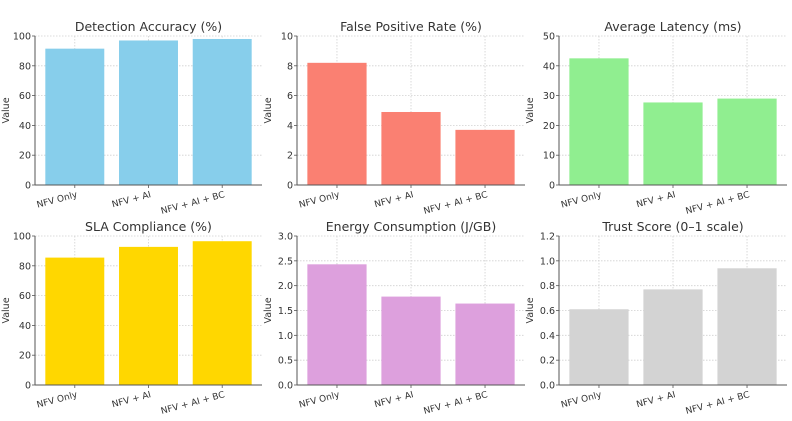  I want to click on chart-title: Energy Consumption (J/GB), so click(411, 226).